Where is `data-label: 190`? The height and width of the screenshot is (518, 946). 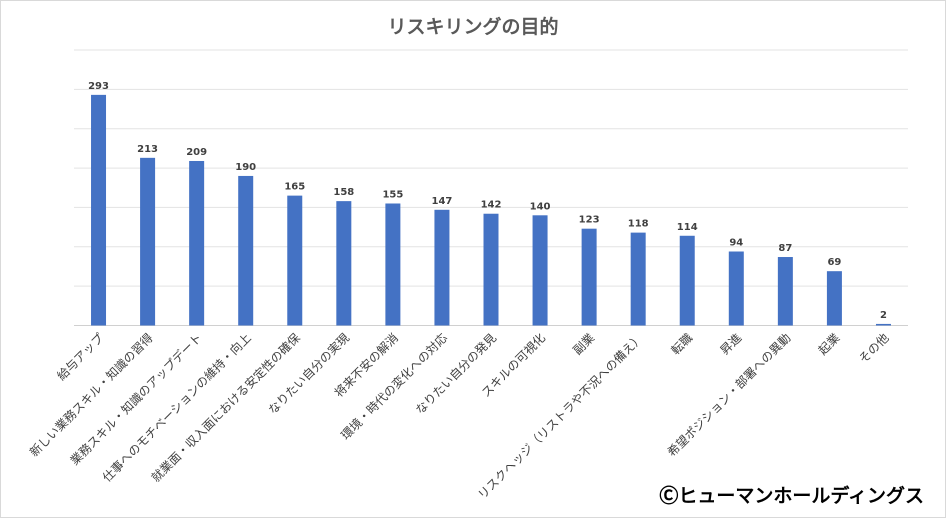
data-label: 190 is located at coordinates (245, 167).